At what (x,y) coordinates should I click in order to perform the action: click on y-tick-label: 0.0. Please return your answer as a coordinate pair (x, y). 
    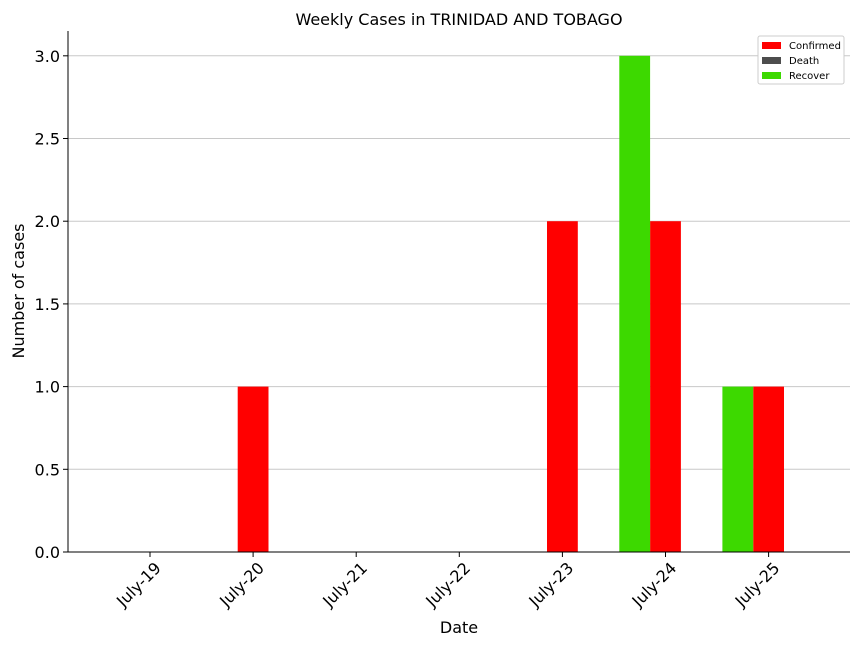
    Looking at the image, I should click on (47, 552).